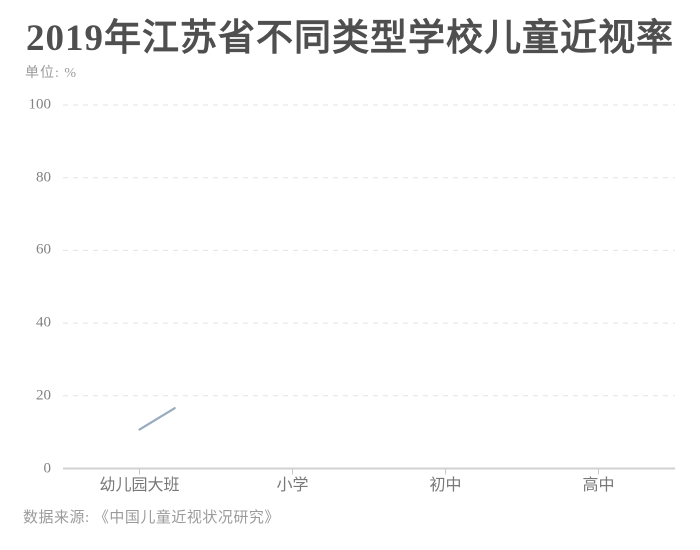 The height and width of the screenshot is (550, 700). I want to click on data-source-note: 数据来源: 《中国儿童近视状况研究》, so click(151, 518).